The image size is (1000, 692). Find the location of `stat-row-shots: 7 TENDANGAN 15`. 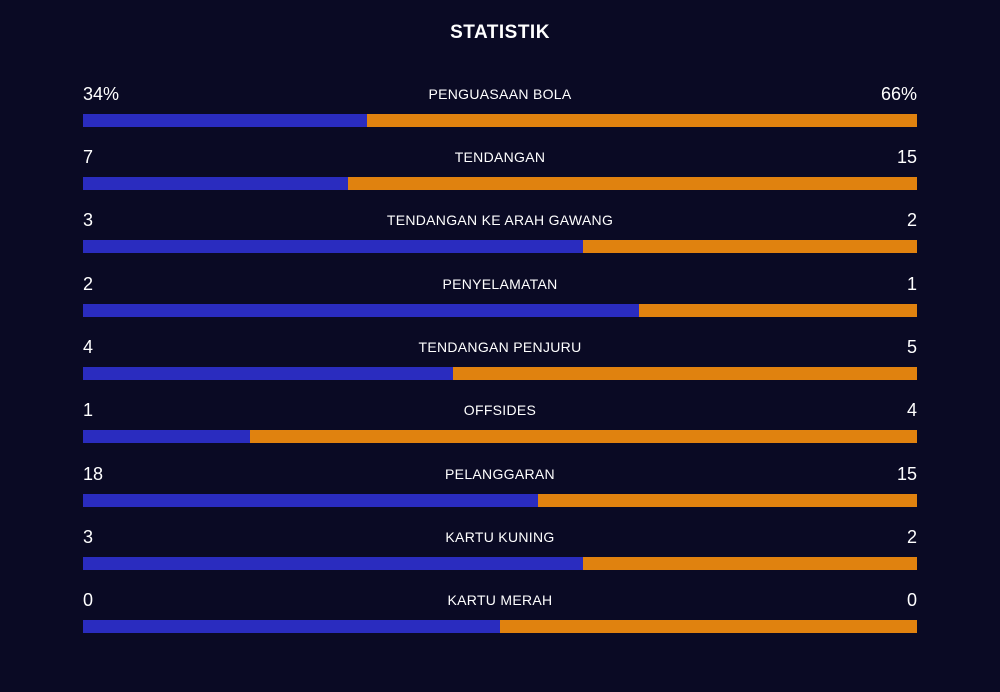

stat-row-shots: 7 TENDANGAN 15 is located at coordinates (500, 175).